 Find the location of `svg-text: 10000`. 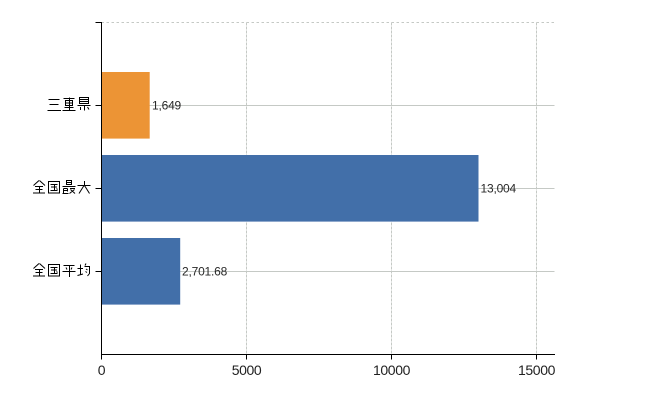

svg-text: 10000 is located at coordinates (392, 370).